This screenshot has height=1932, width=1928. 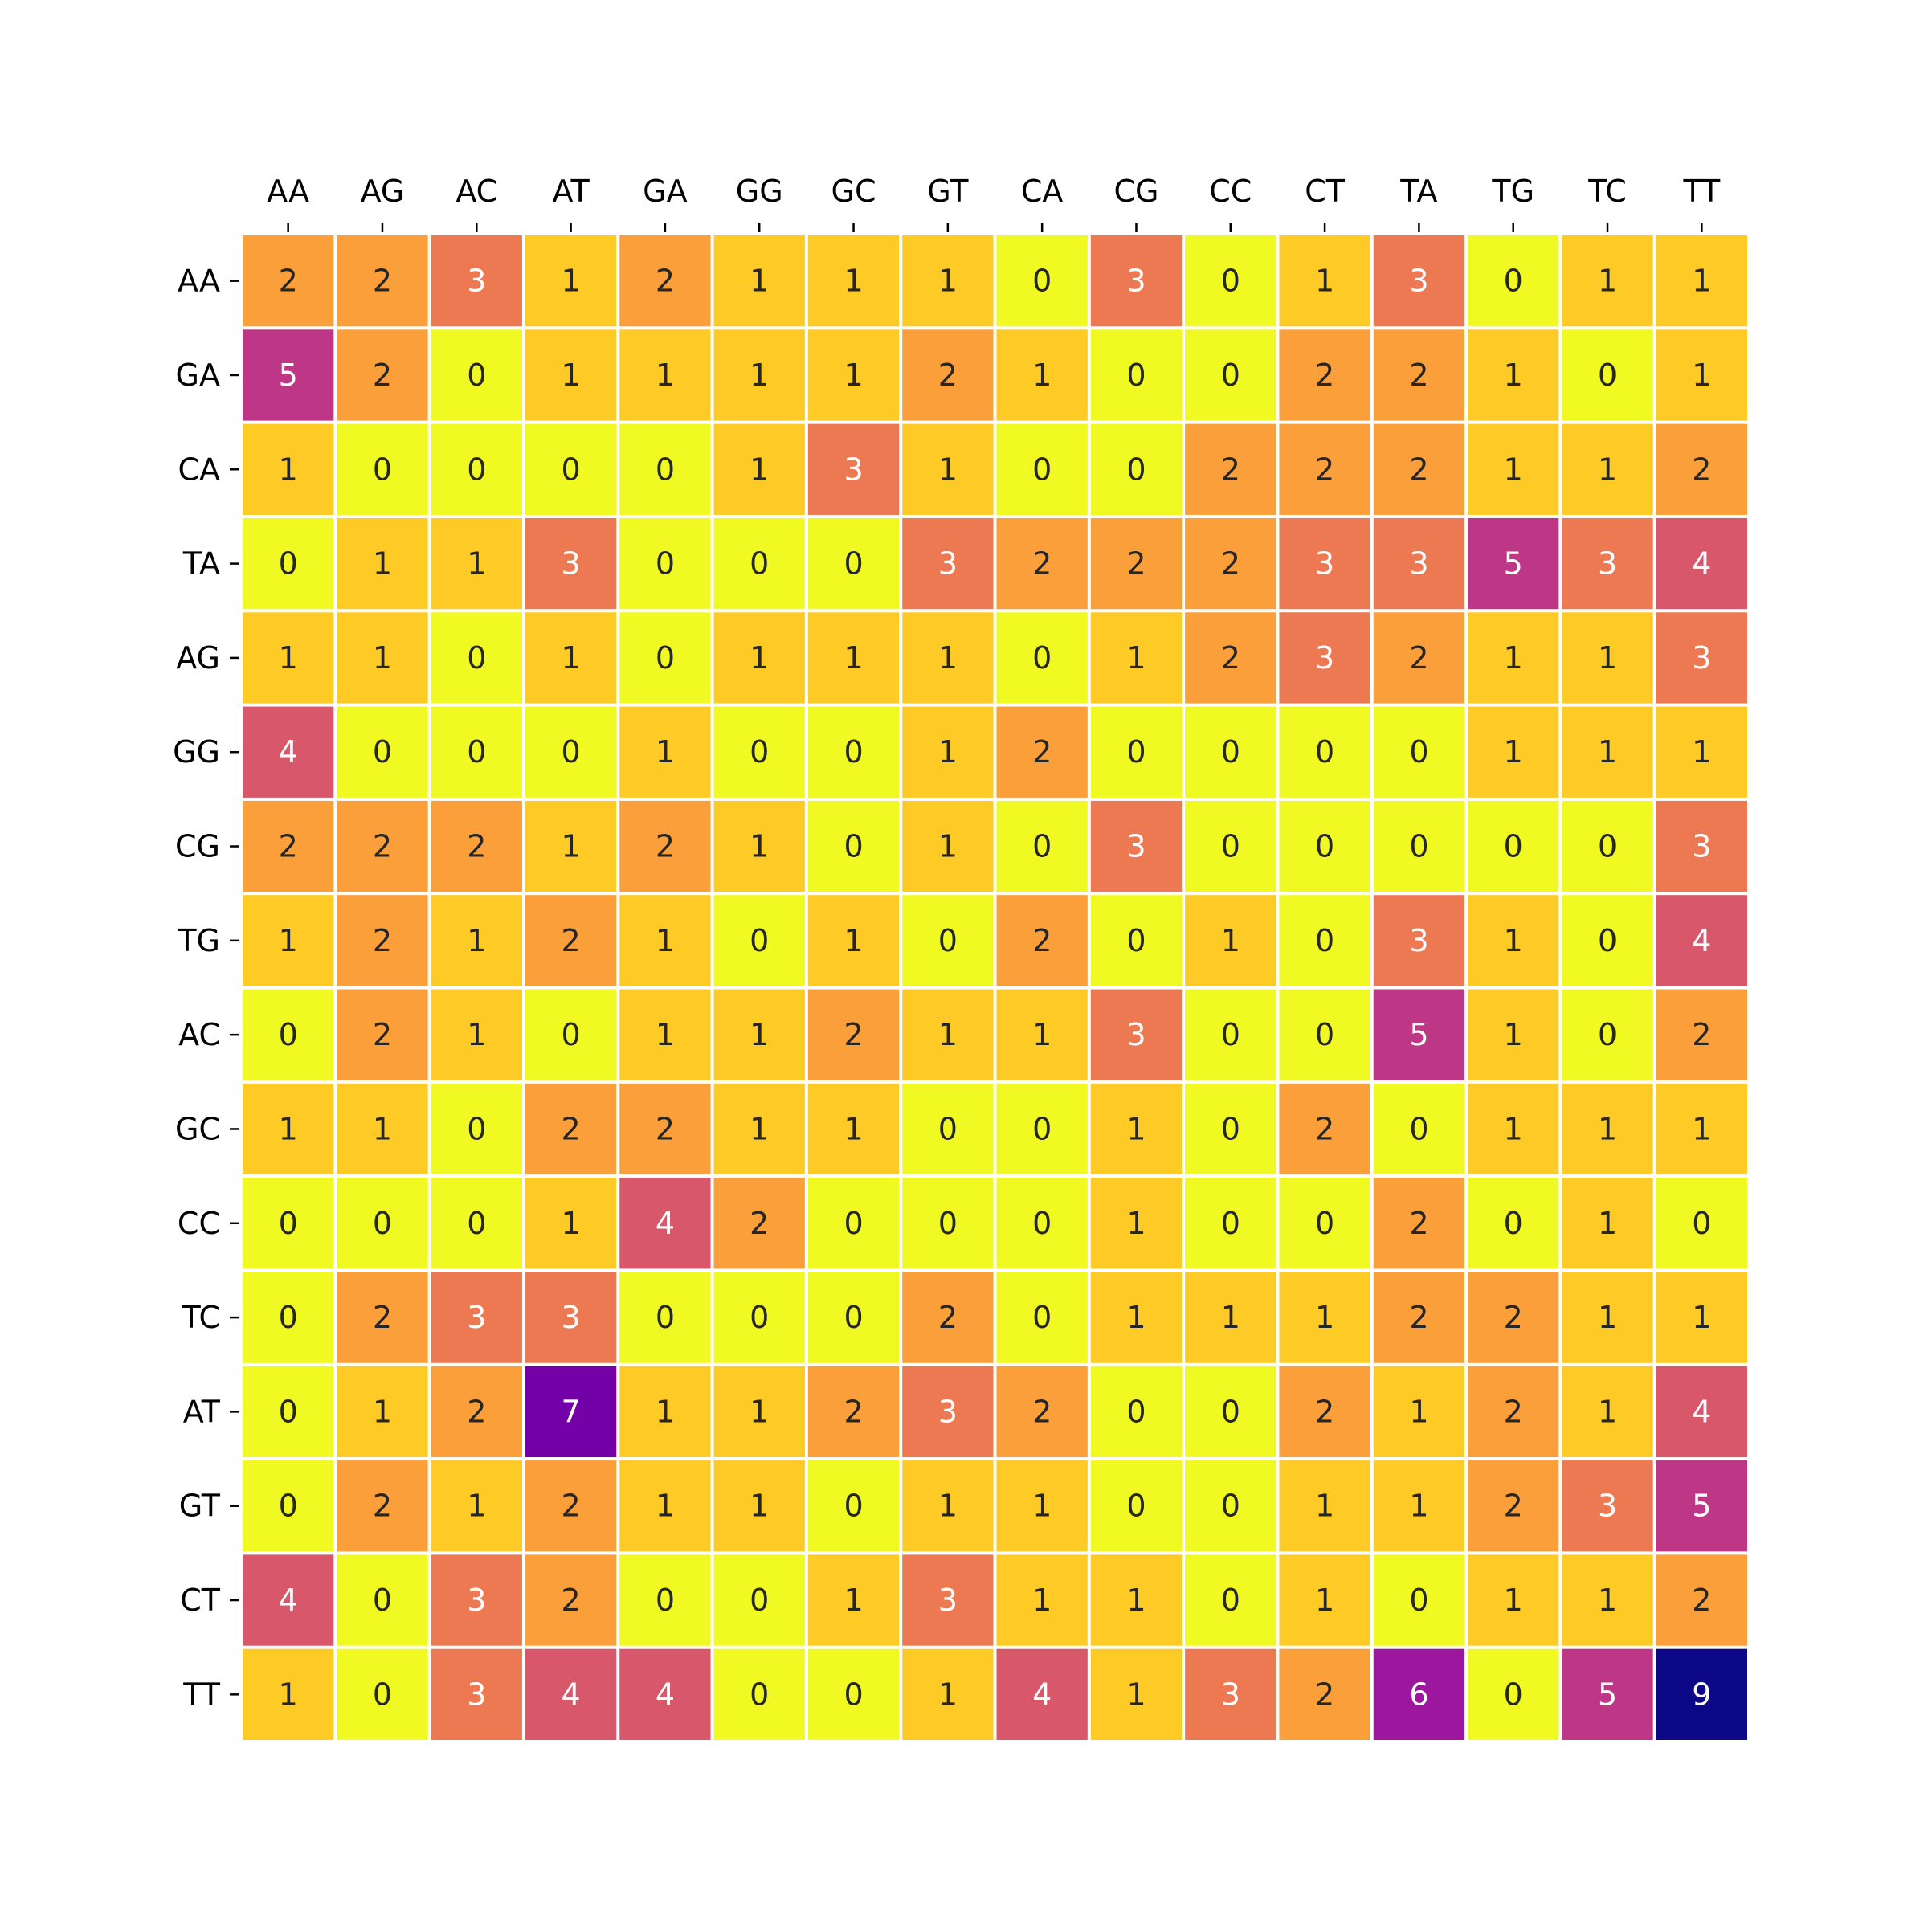 What do you see at coordinates (1042, 191) in the screenshot?
I see `x-tick-label: CA` at bounding box center [1042, 191].